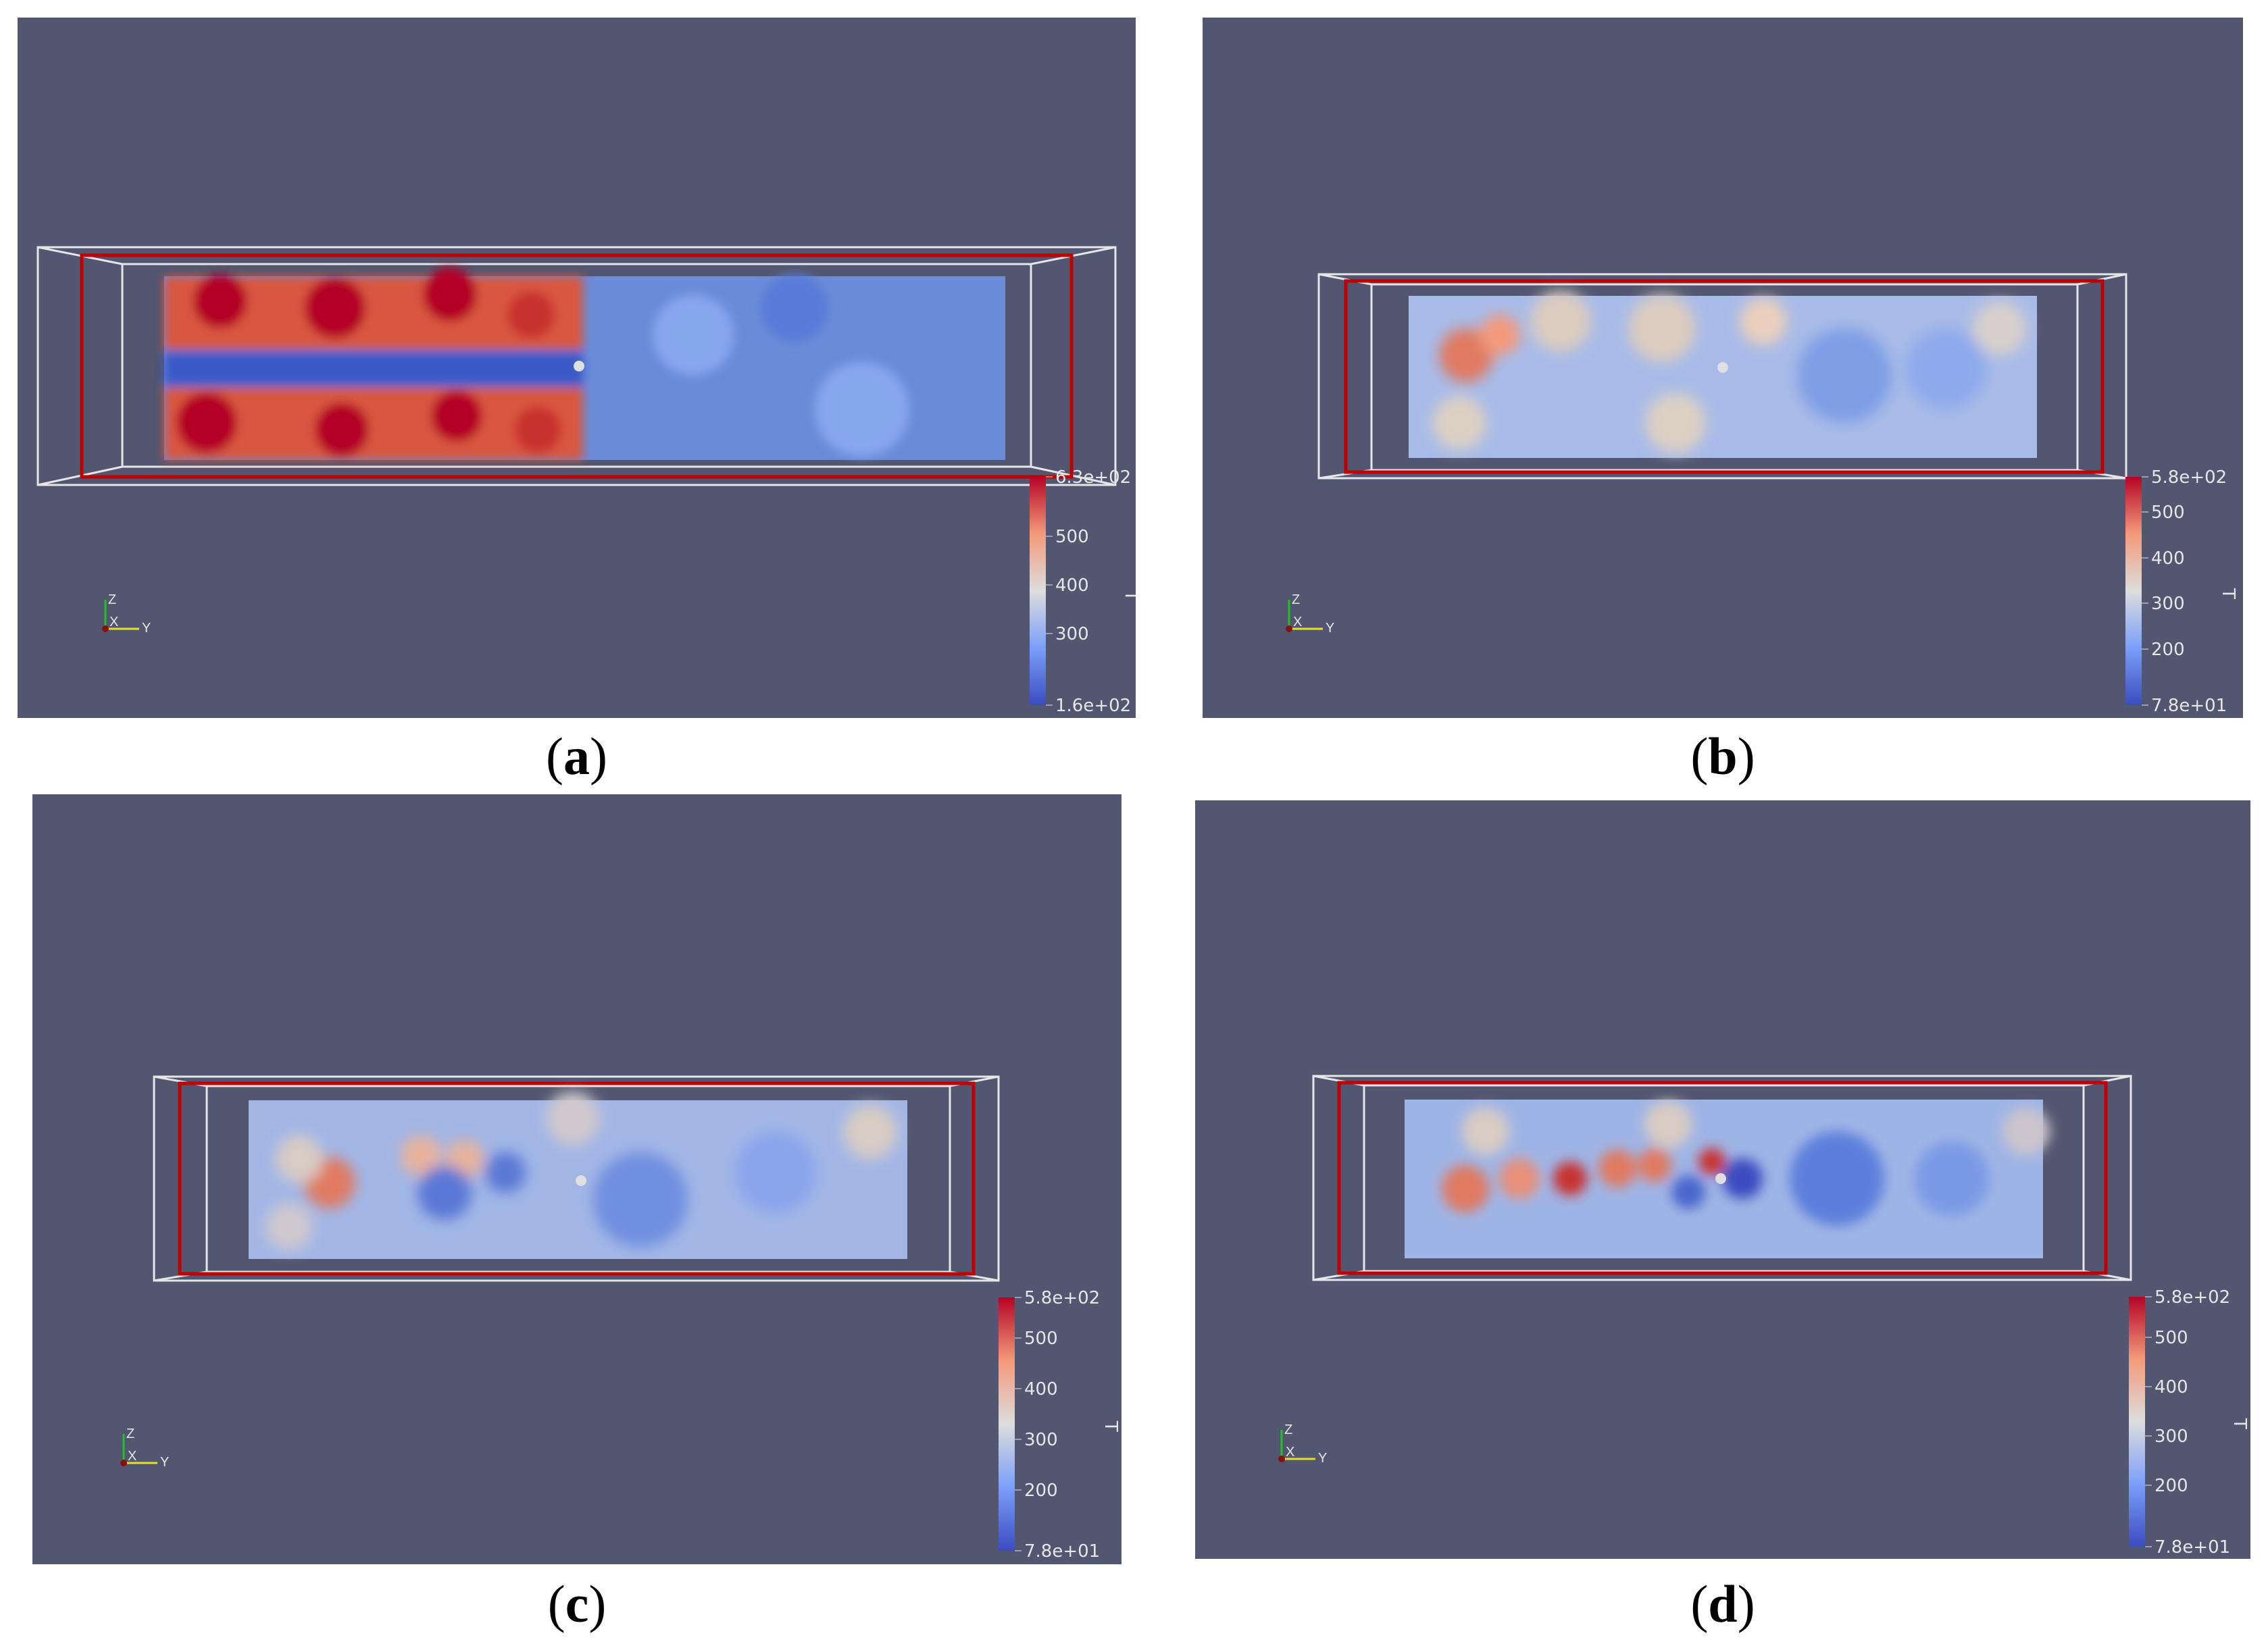 The width and height of the screenshot is (2268, 1646). I want to click on domain-outline-c, so click(576, 1178).